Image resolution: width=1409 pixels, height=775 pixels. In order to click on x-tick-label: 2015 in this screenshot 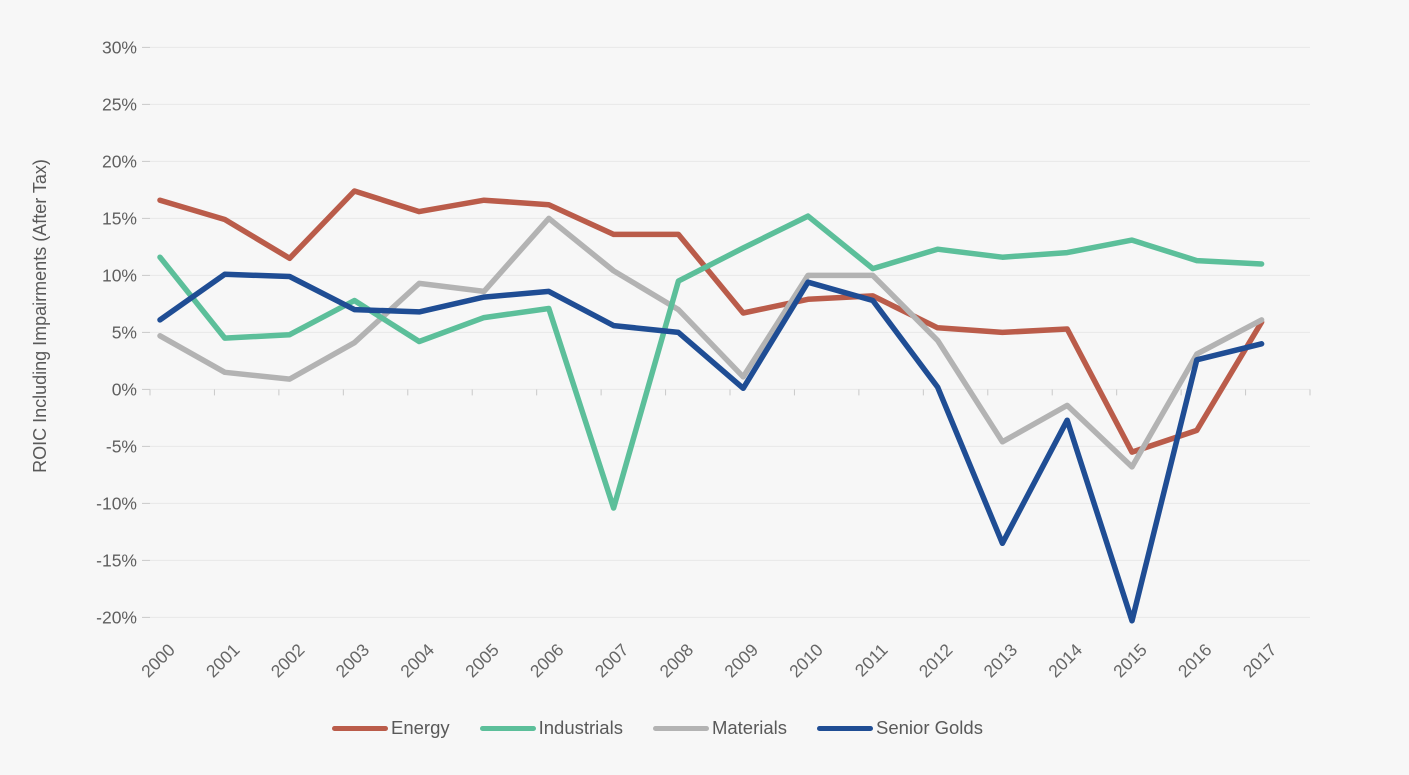, I will do `click(1130, 661)`.